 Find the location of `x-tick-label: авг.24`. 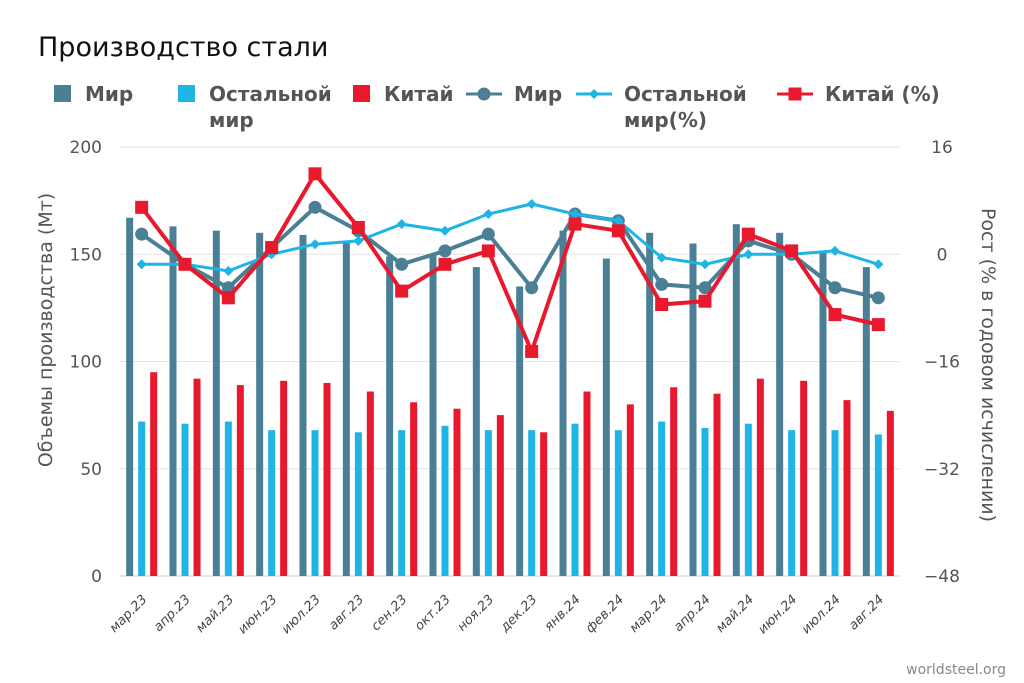

x-tick-label: авг.24 is located at coordinates (866, 612).